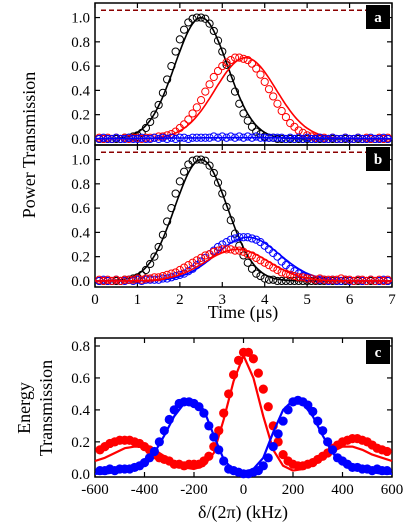  What do you see at coordinates (307, 300) in the screenshot?
I see `x-tick-label: 5` at bounding box center [307, 300].